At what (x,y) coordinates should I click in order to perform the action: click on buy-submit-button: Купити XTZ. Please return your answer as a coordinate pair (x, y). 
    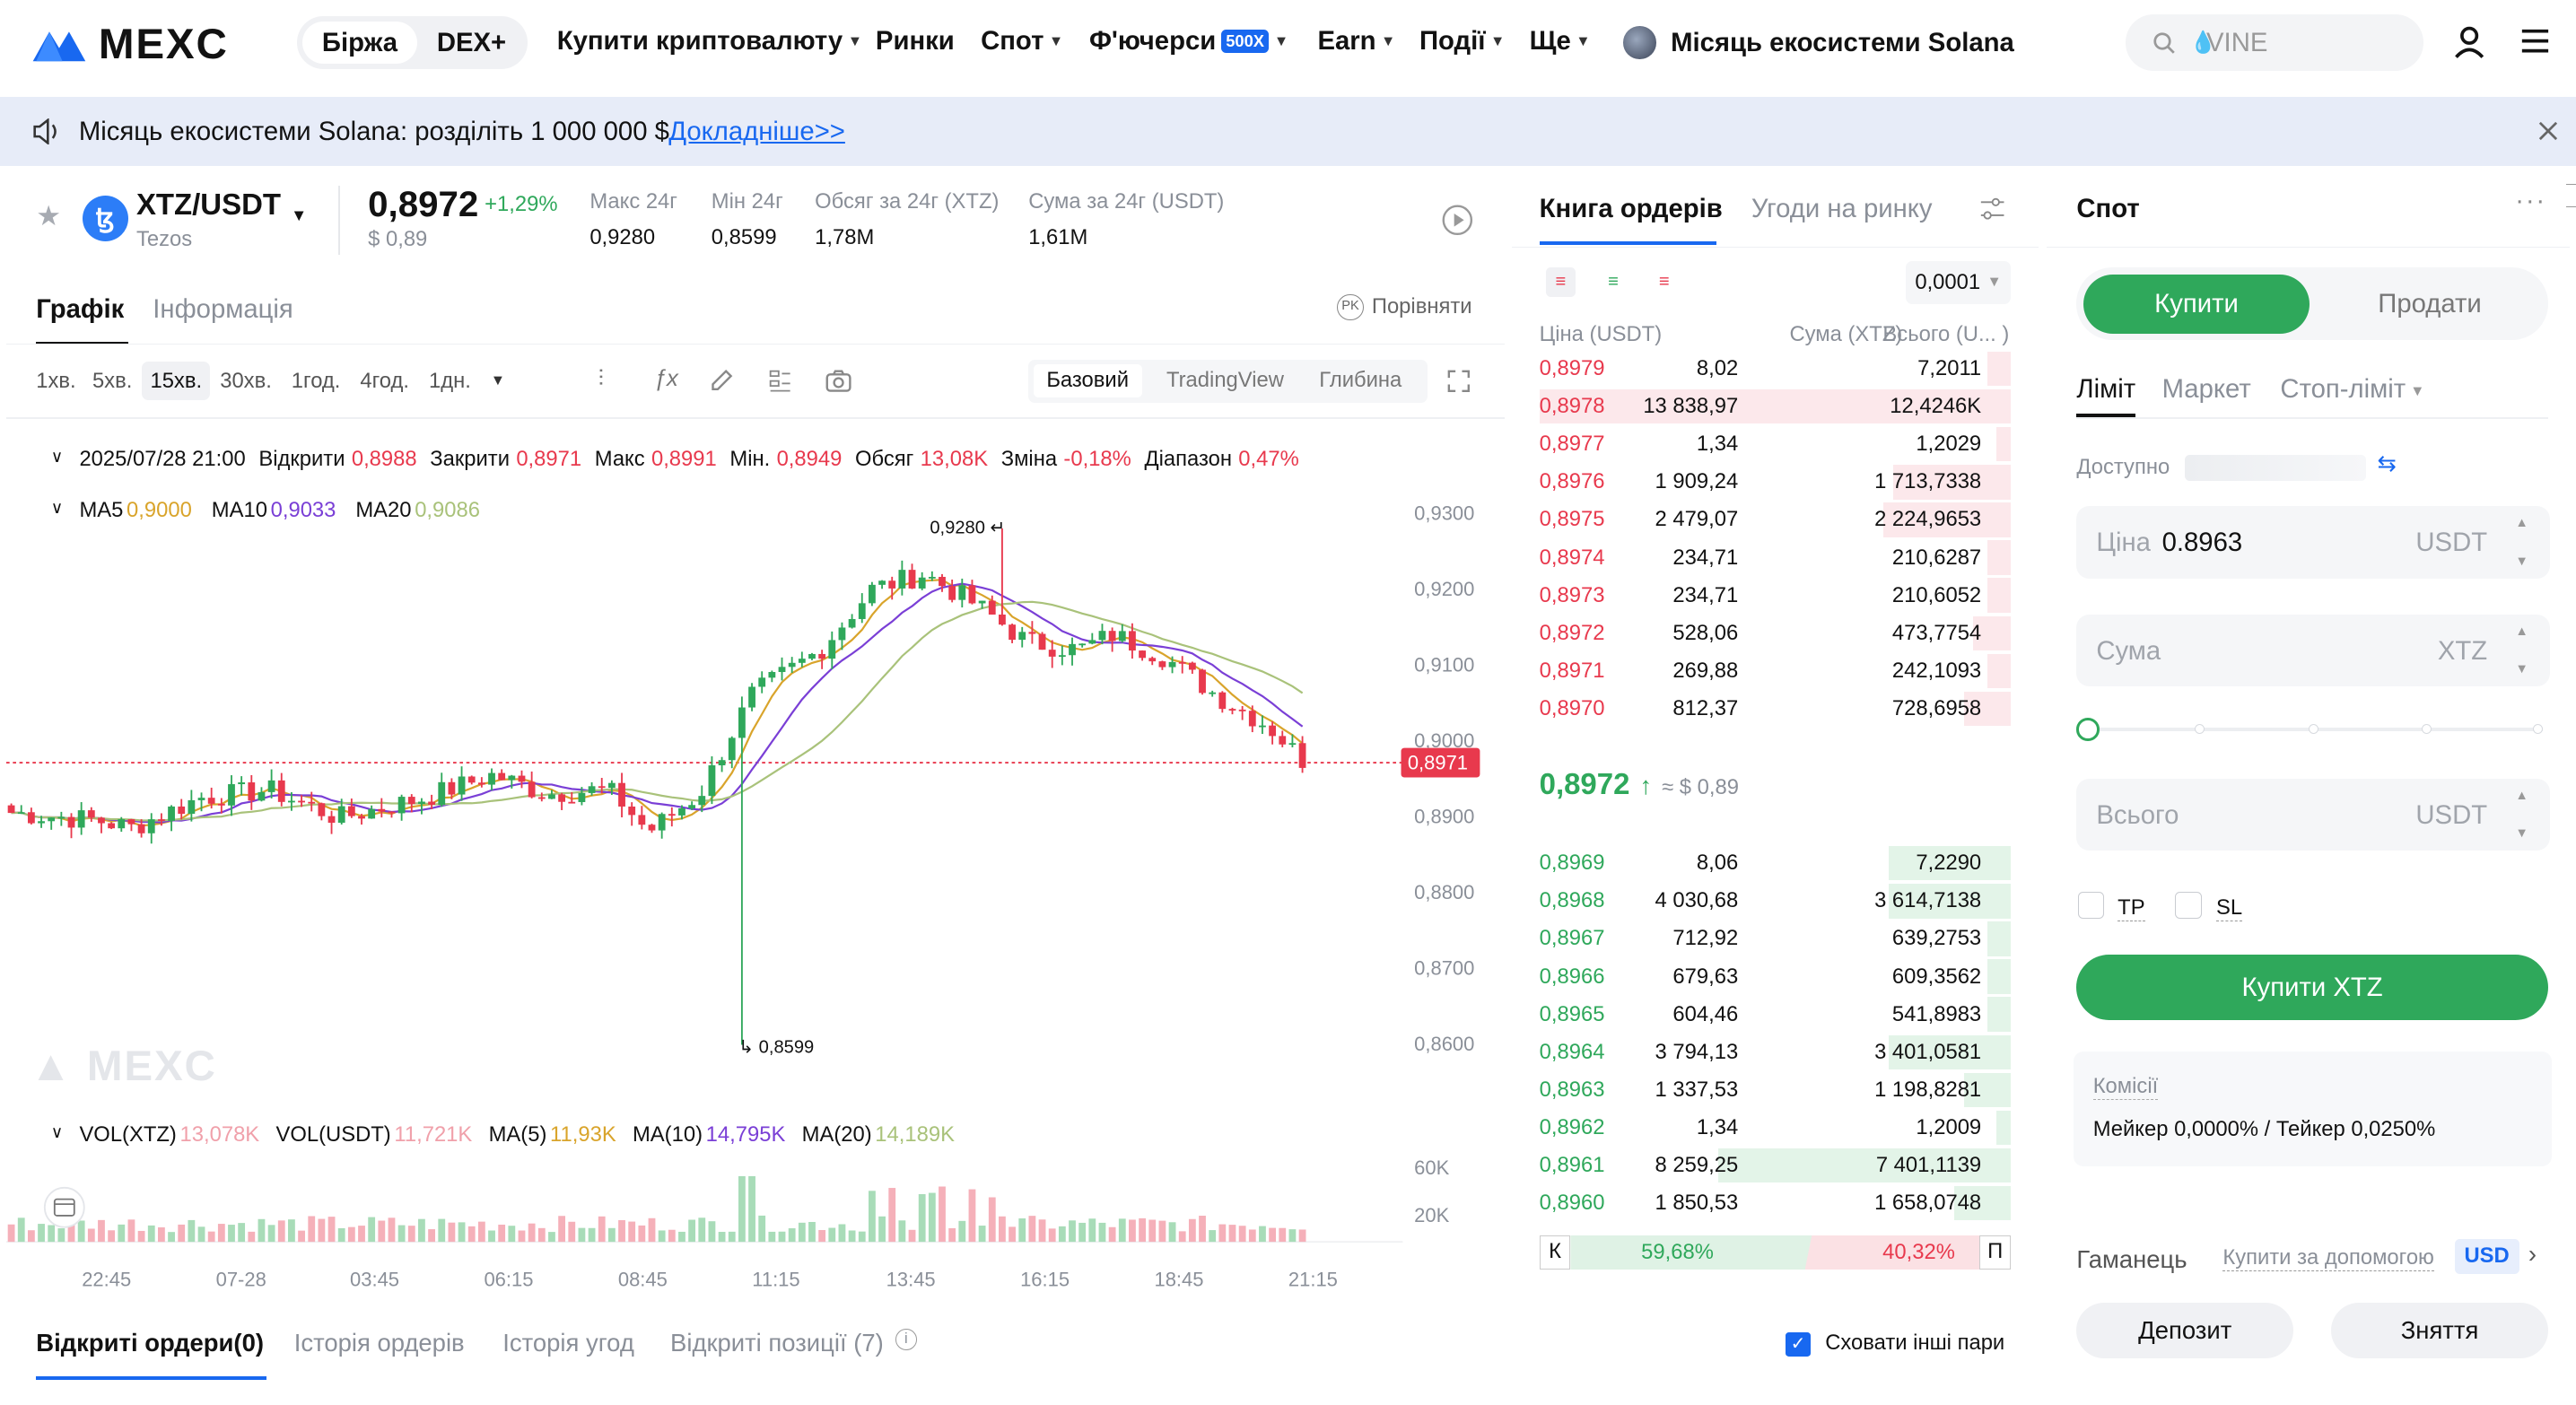
    Looking at the image, I should click on (2312, 987).